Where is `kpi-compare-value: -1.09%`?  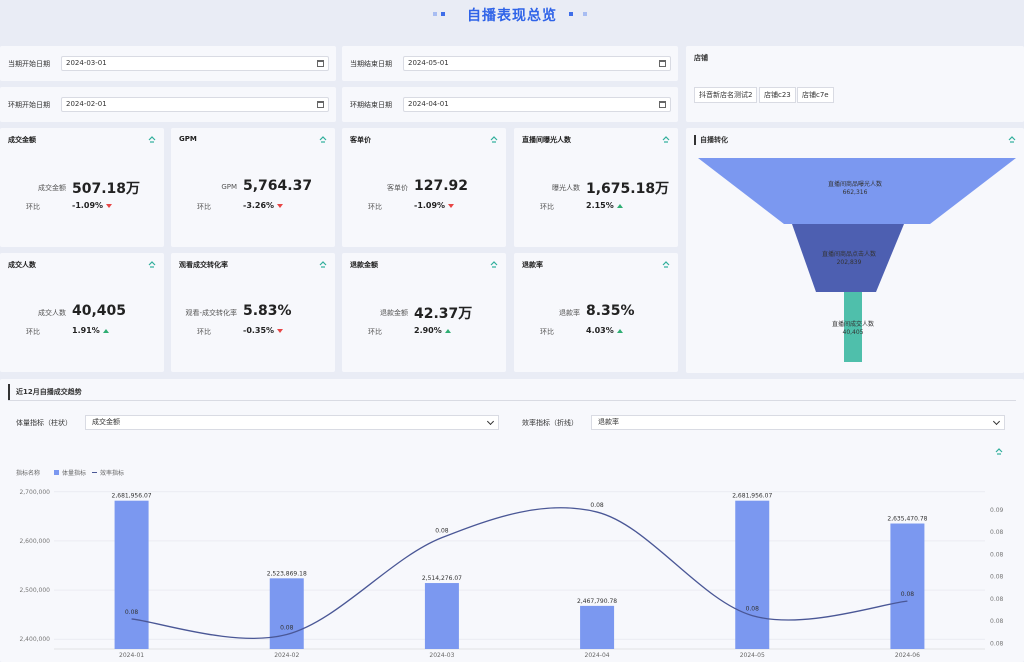 kpi-compare-value: -1.09% is located at coordinates (92, 205).